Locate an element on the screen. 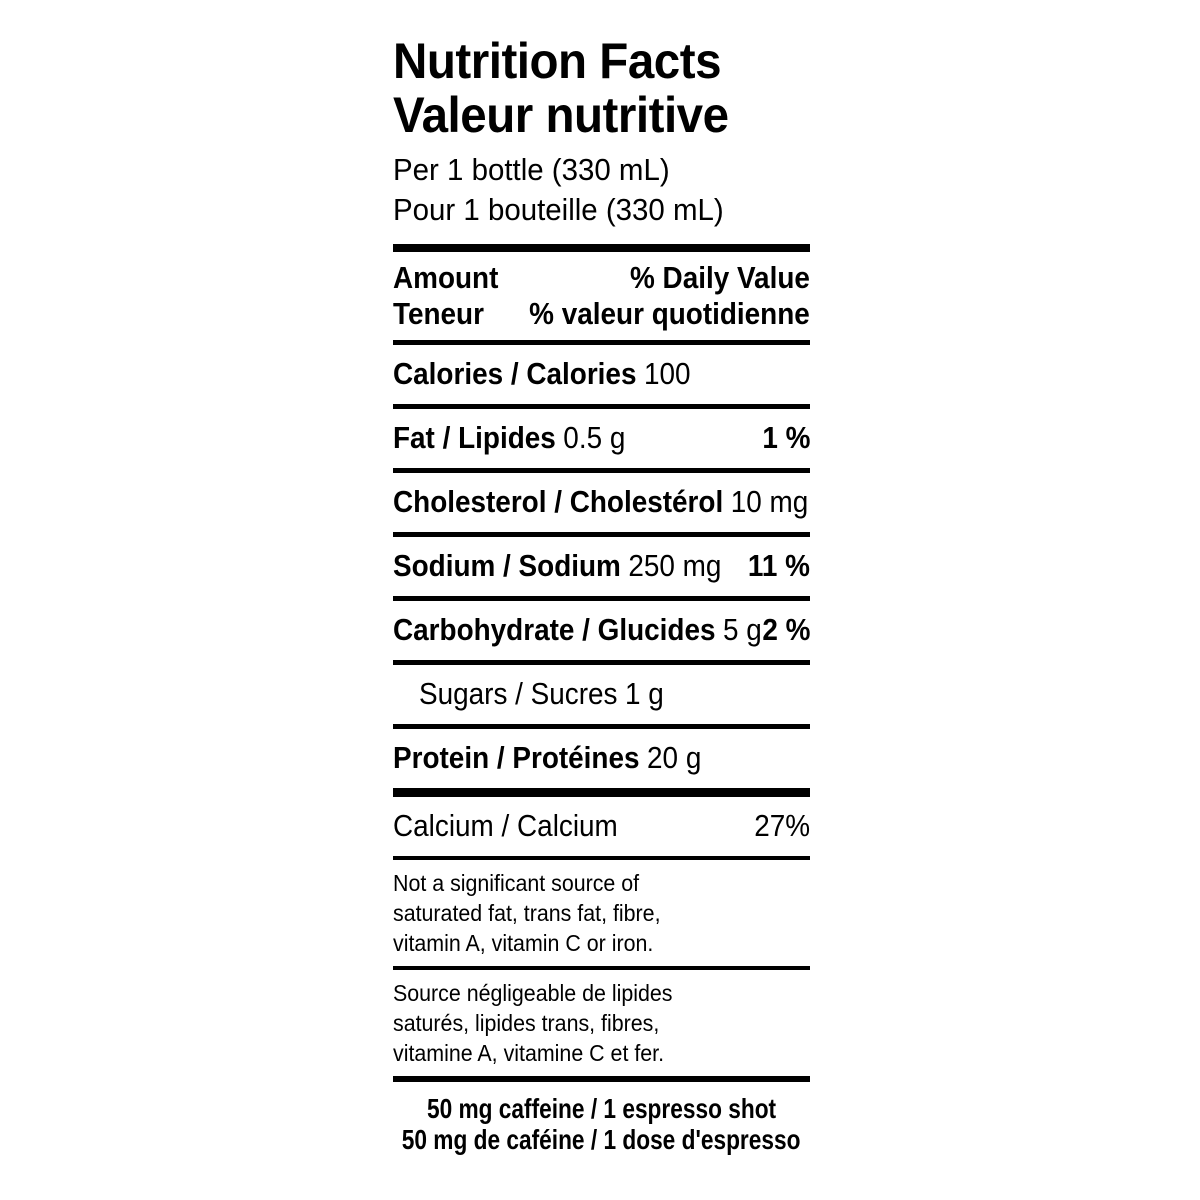 Image resolution: width=1200 pixels, height=1200 pixels. nutrient-amount: 20 g is located at coordinates (674, 757).